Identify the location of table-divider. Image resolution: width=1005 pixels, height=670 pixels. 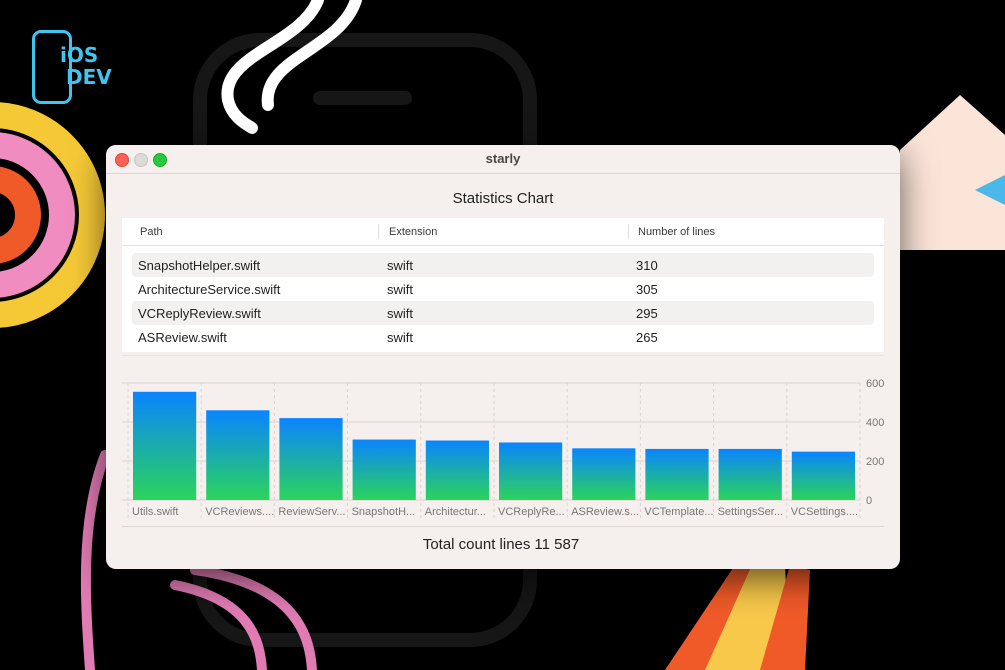
(503, 355).